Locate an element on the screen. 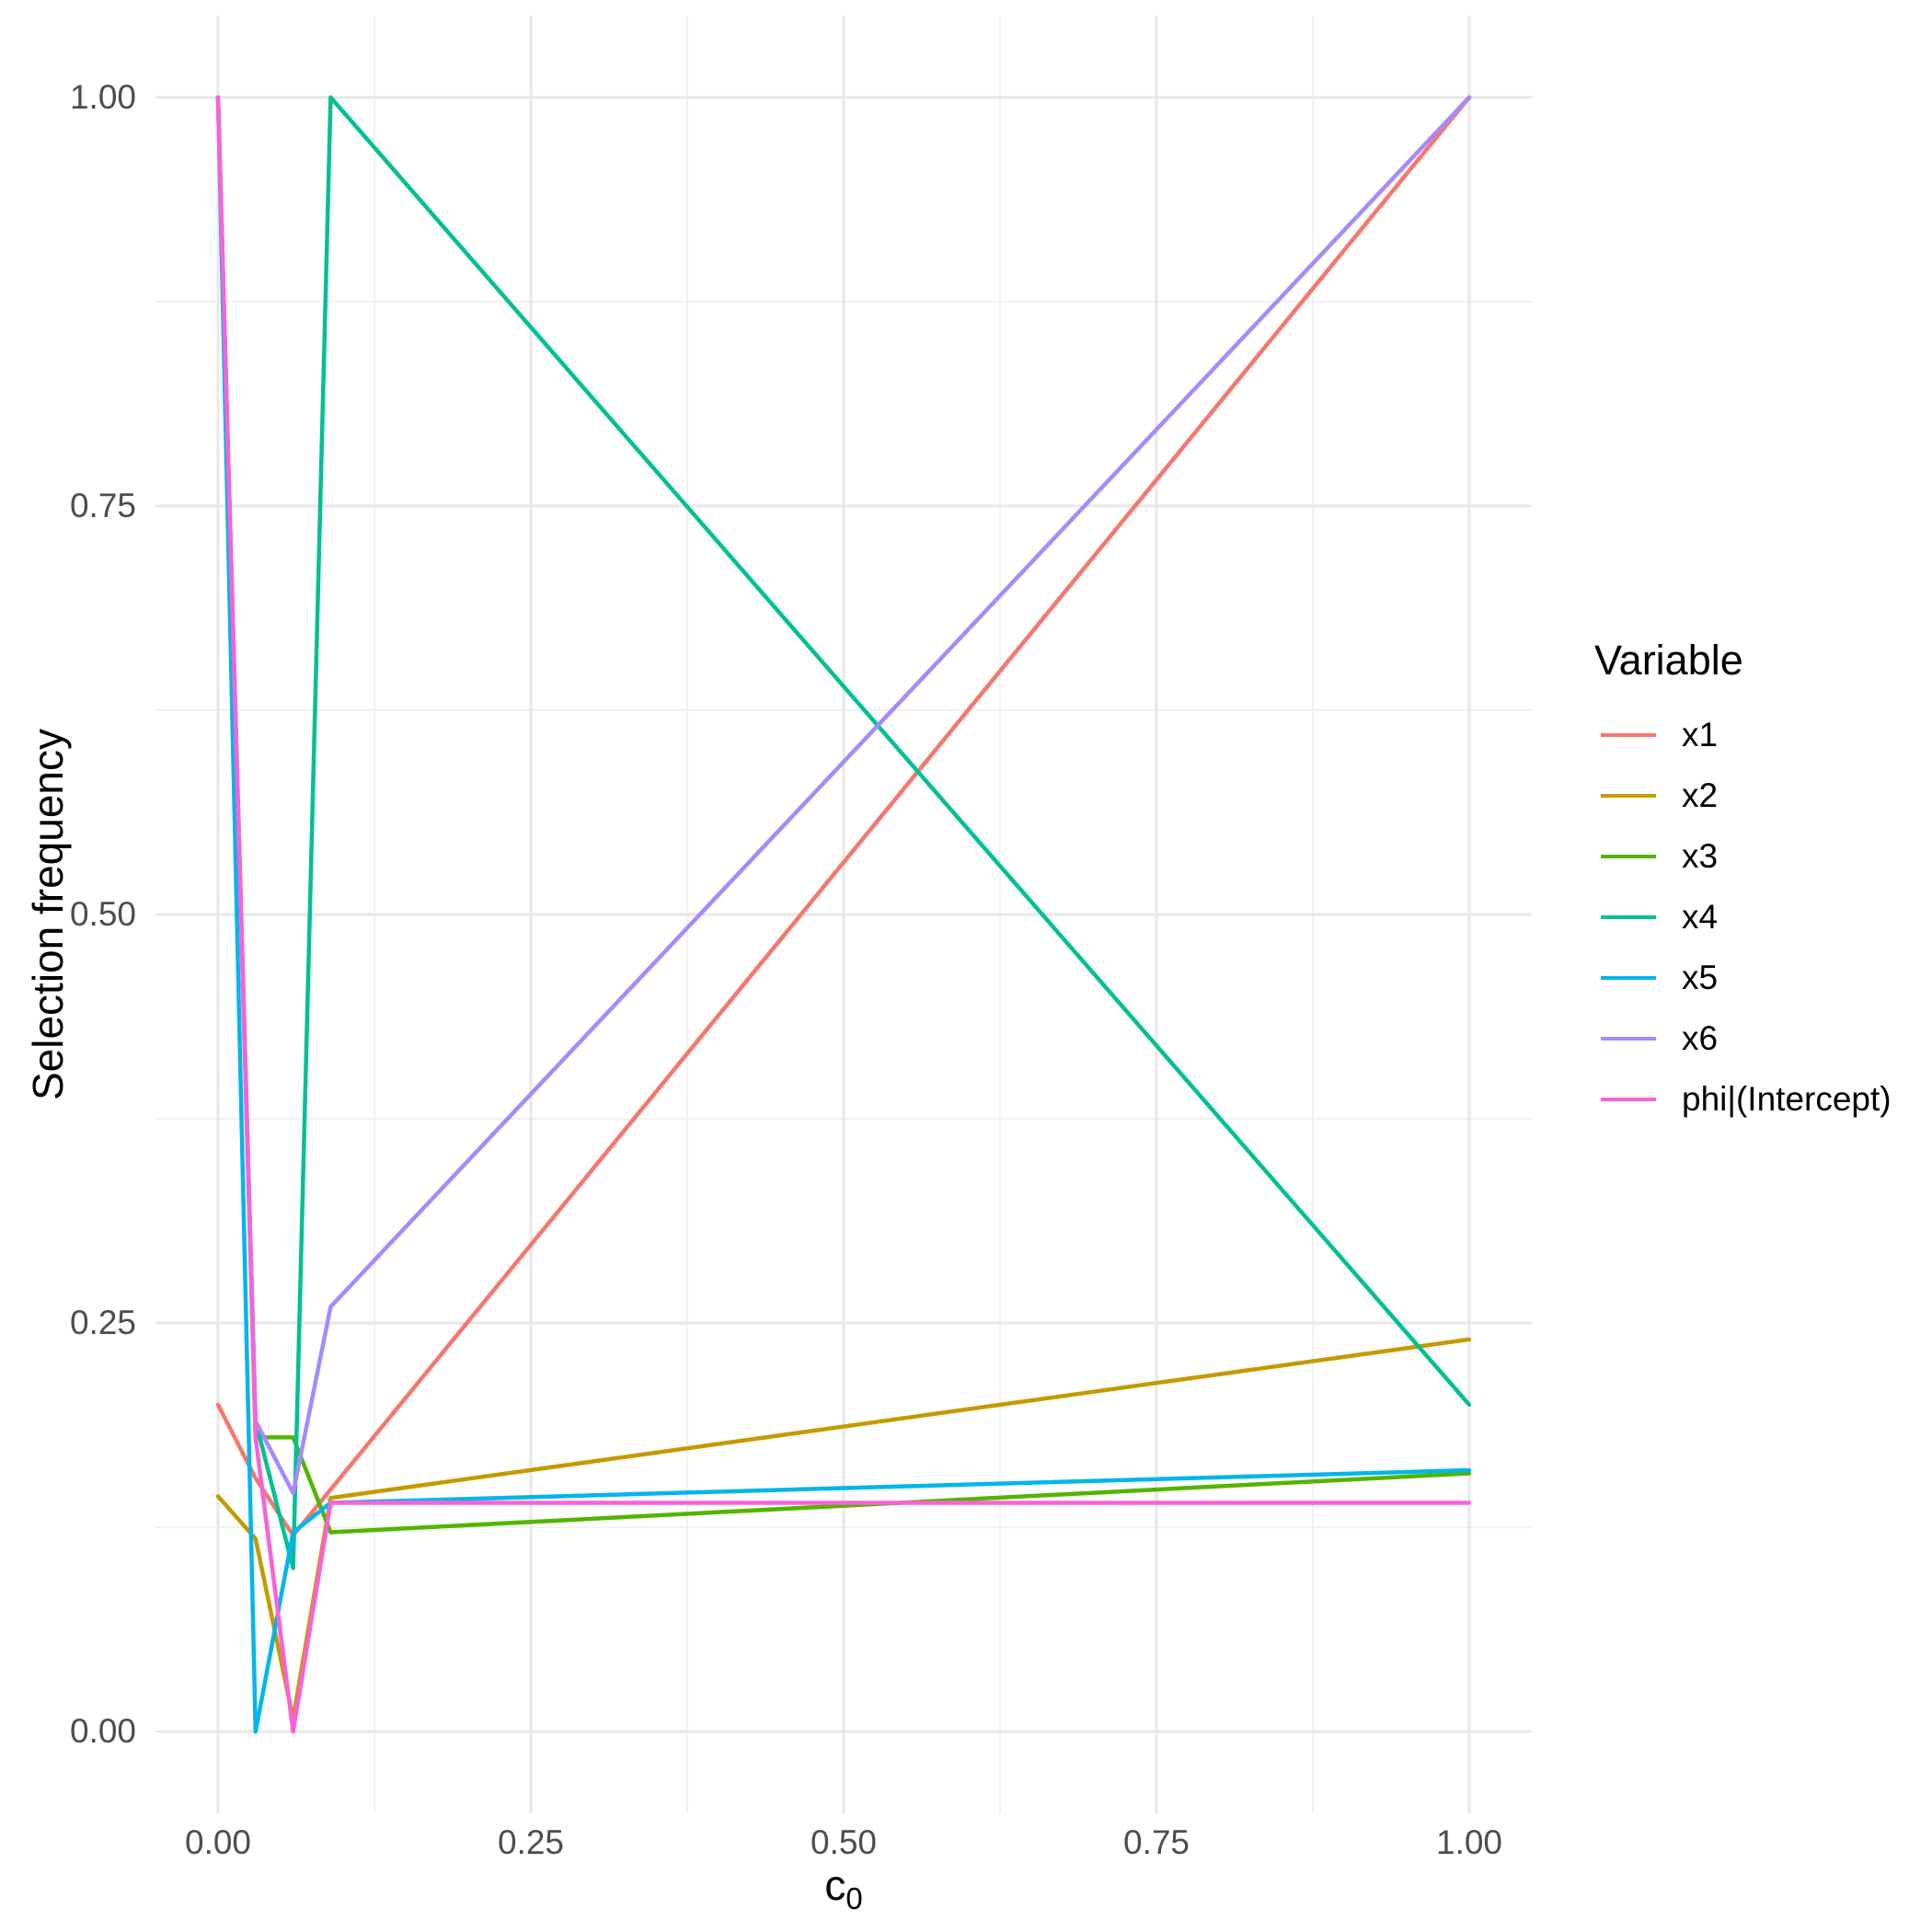 The width and height of the screenshot is (1932, 1932). legend-label: x3 is located at coordinates (1700, 856).